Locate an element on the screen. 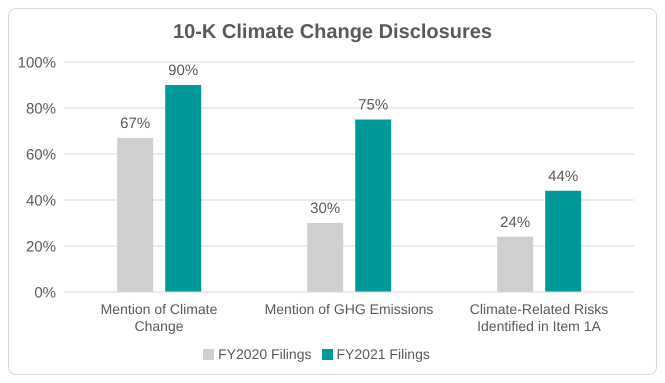 The width and height of the screenshot is (665, 383). y-tick-label: 0% is located at coordinates (45, 293).